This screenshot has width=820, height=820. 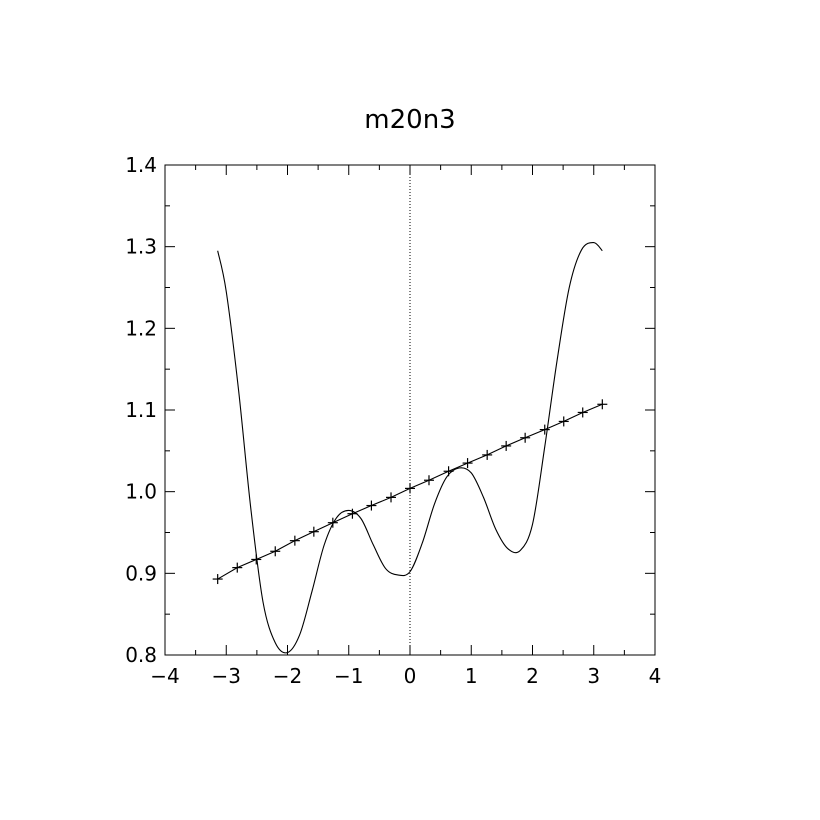 I want to click on x-tick-label: −4, so click(x=164, y=676).